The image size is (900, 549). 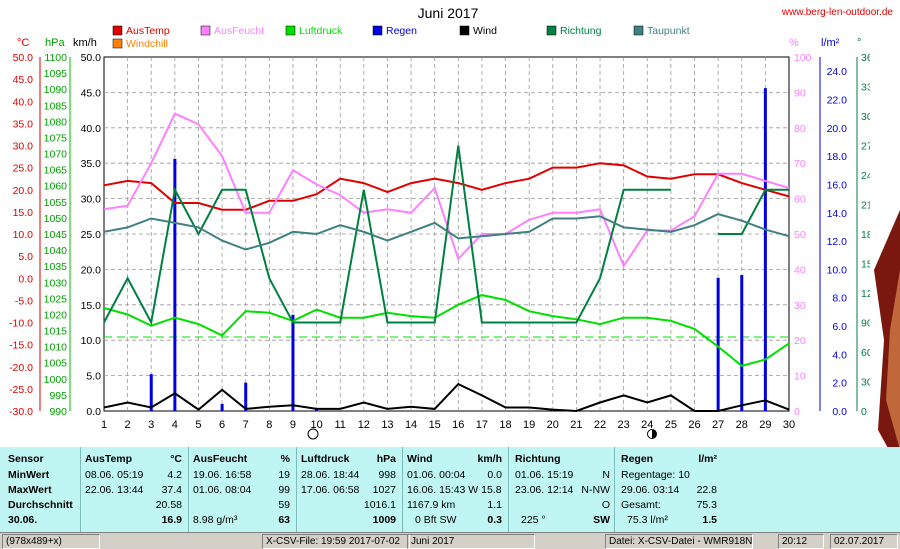 What do you see at coordinates (91, 164) in the screenshot?
I see `wind-tick: 35.0` at bounding box center [91, 164].